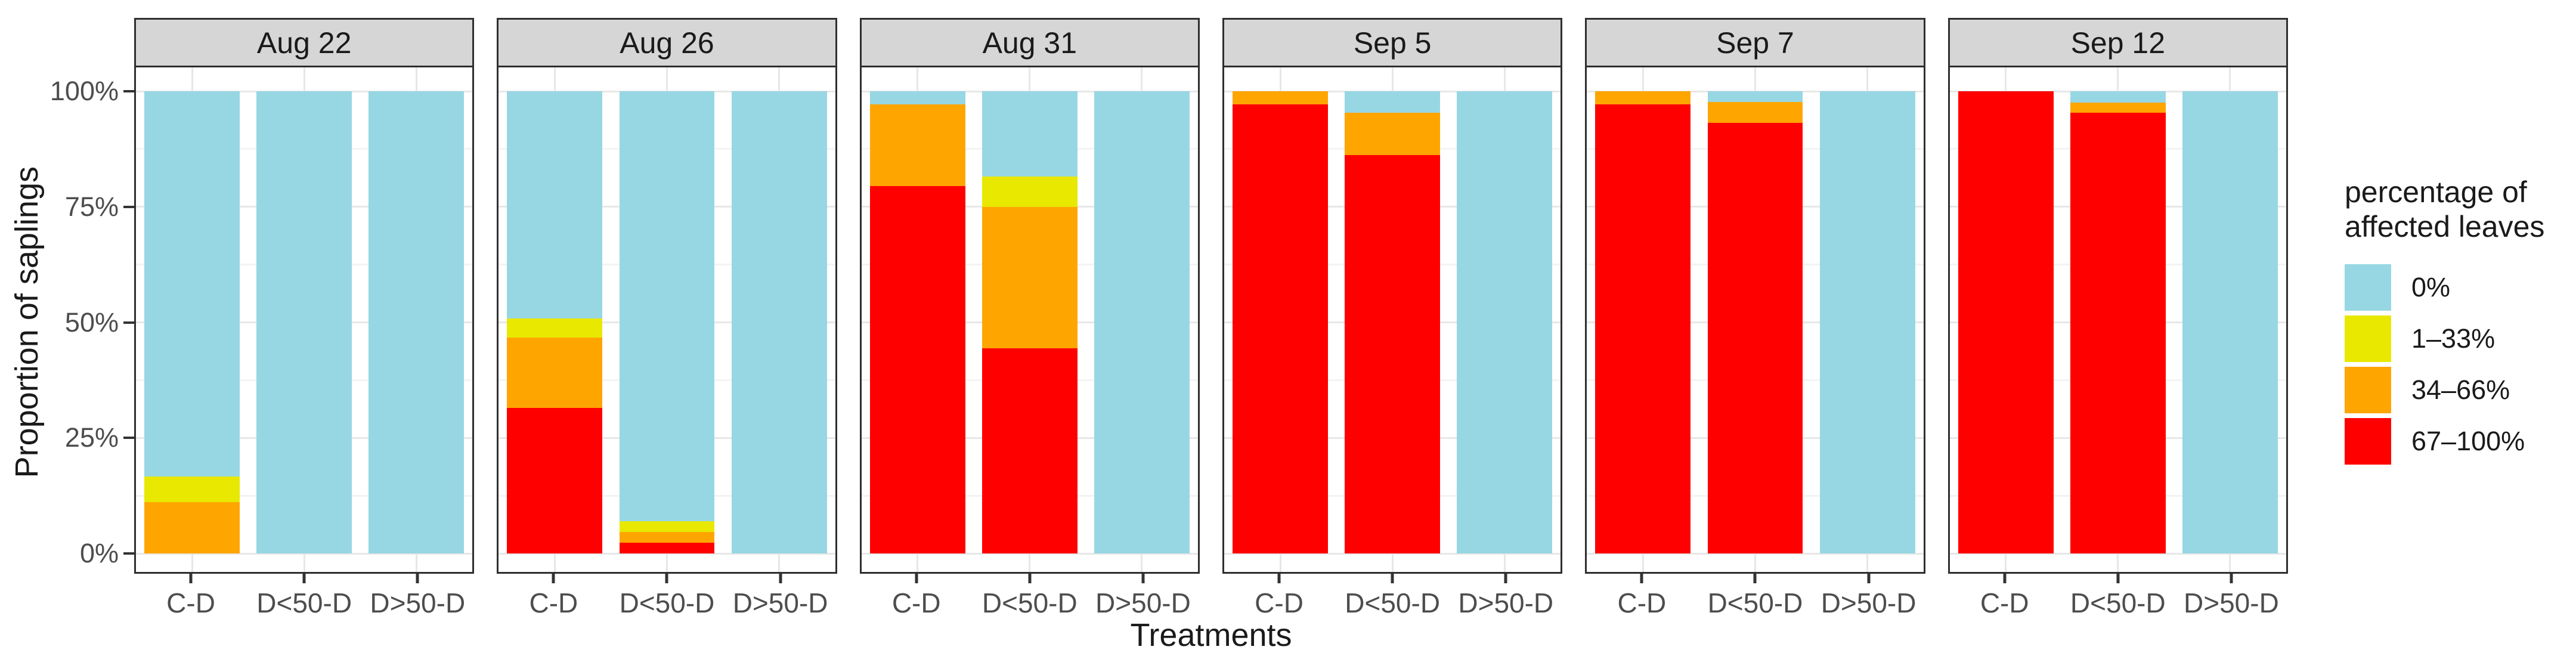 This screenshot has width=2576, height=662. I want to click on y-tick-label-25: 25%, so click(92, 437).